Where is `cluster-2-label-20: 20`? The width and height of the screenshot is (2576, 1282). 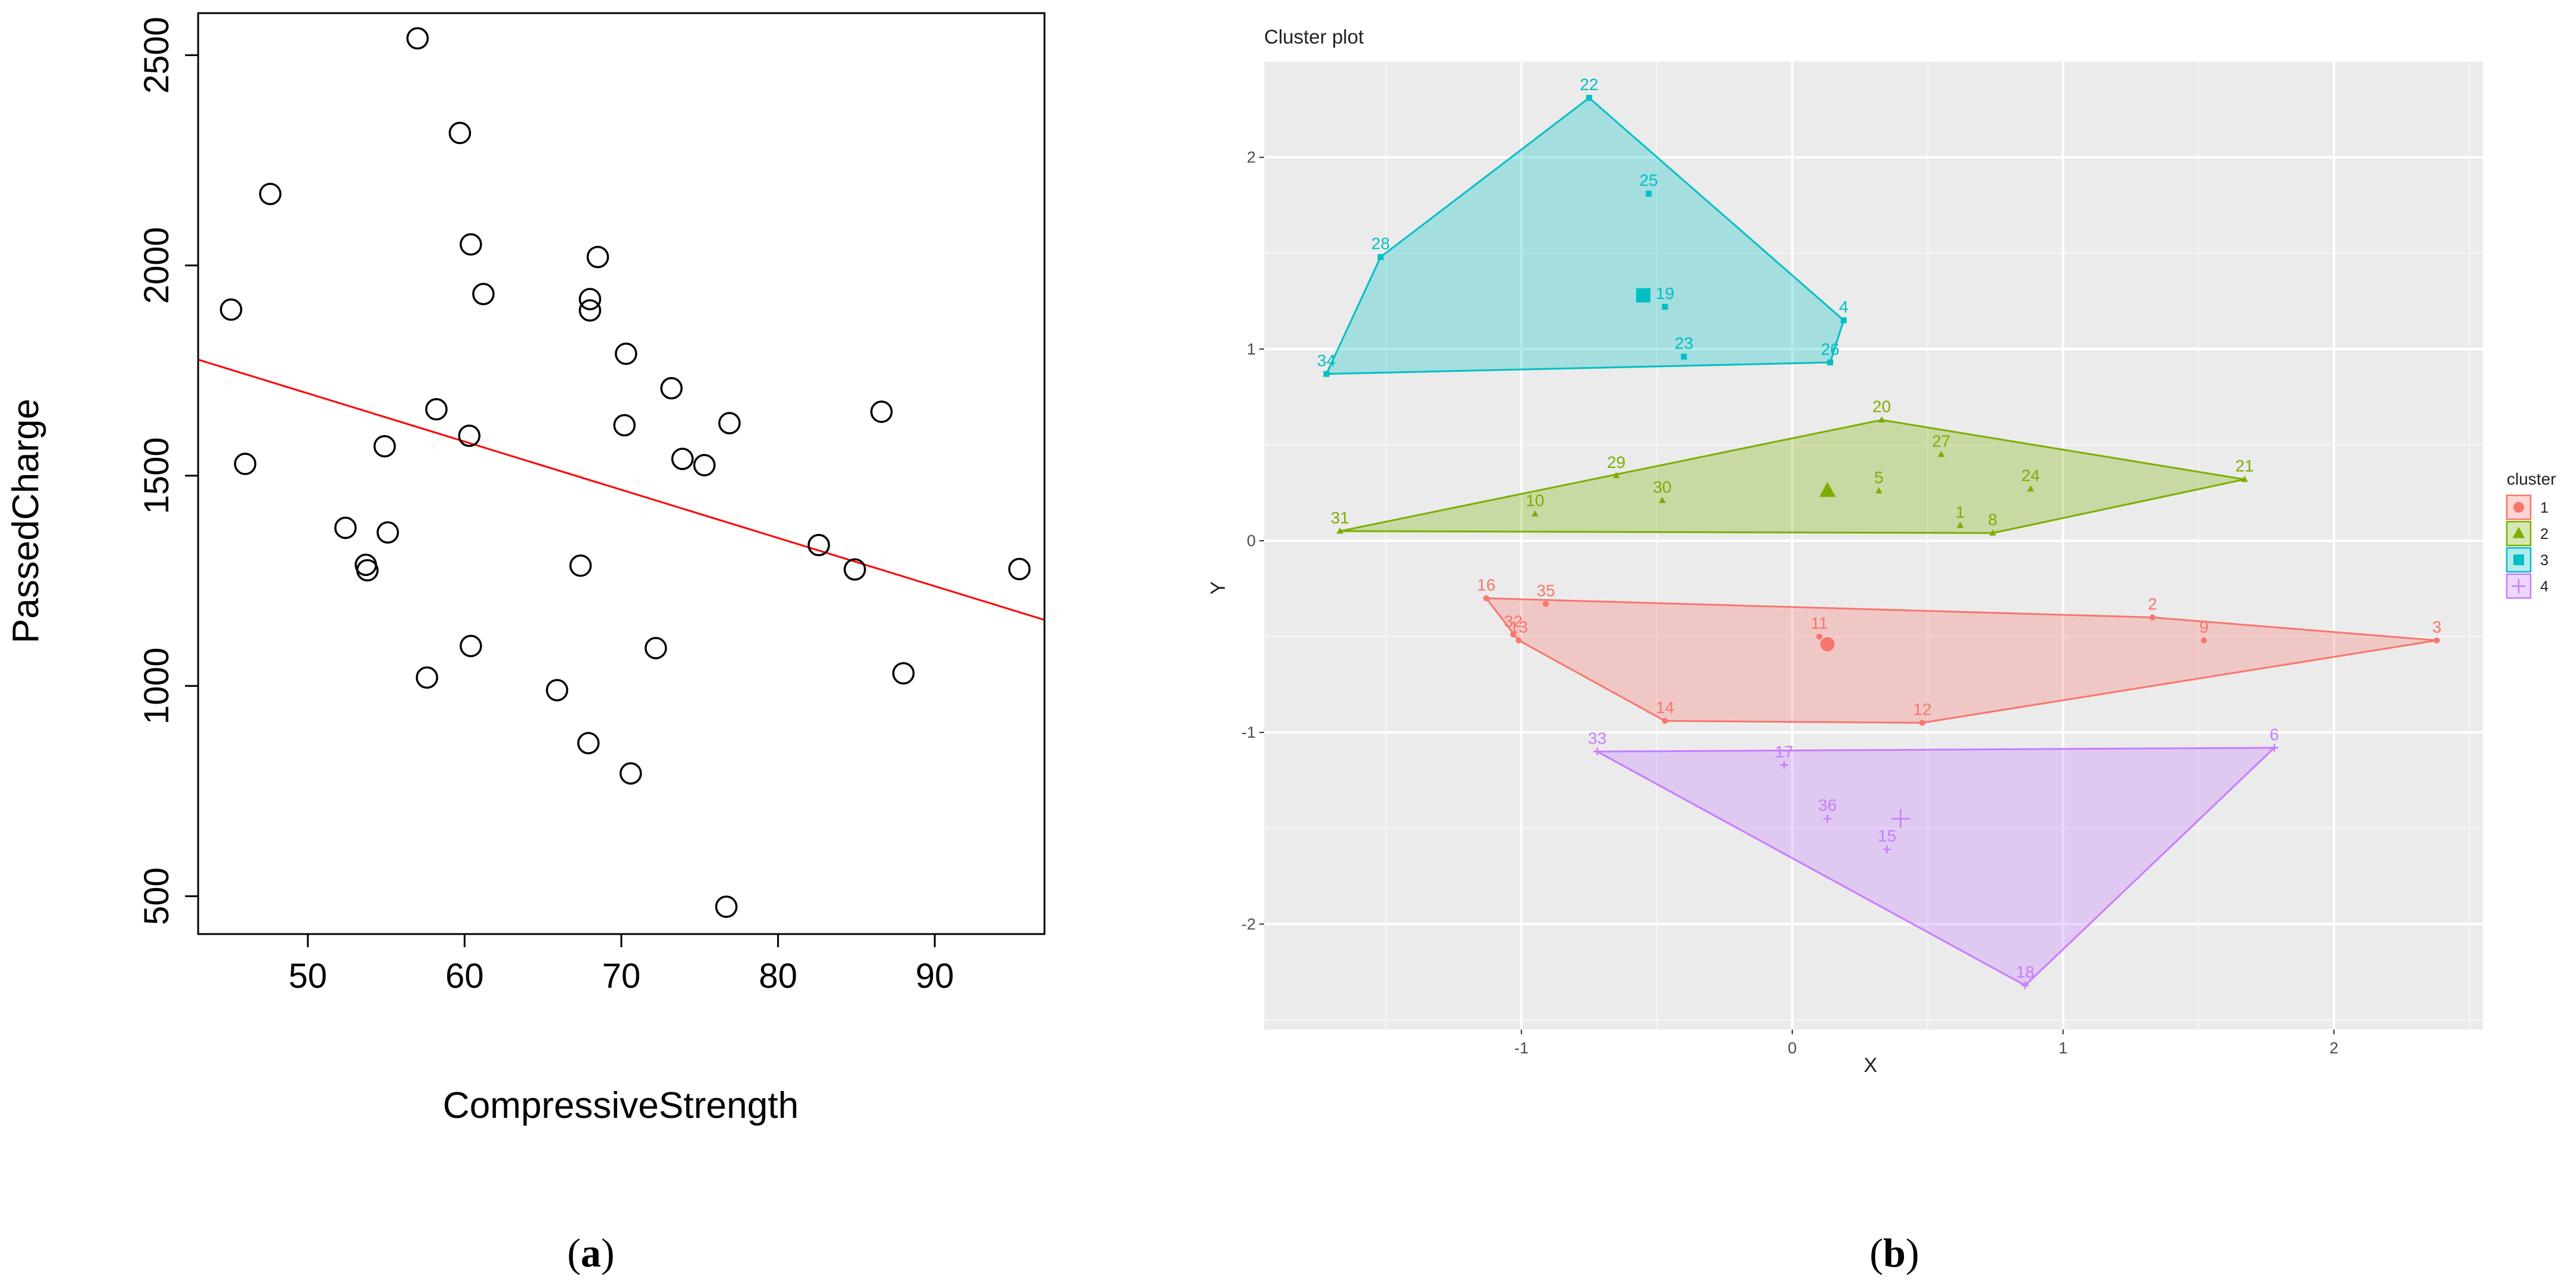
cluster-2-label-20: 20 is located at coordinates (1881, 407).